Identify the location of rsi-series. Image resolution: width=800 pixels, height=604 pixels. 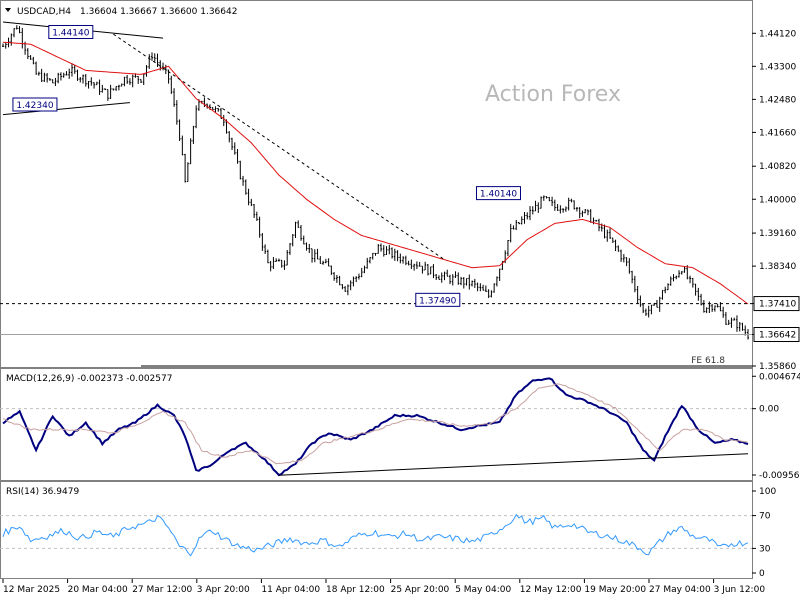
(376, 535).